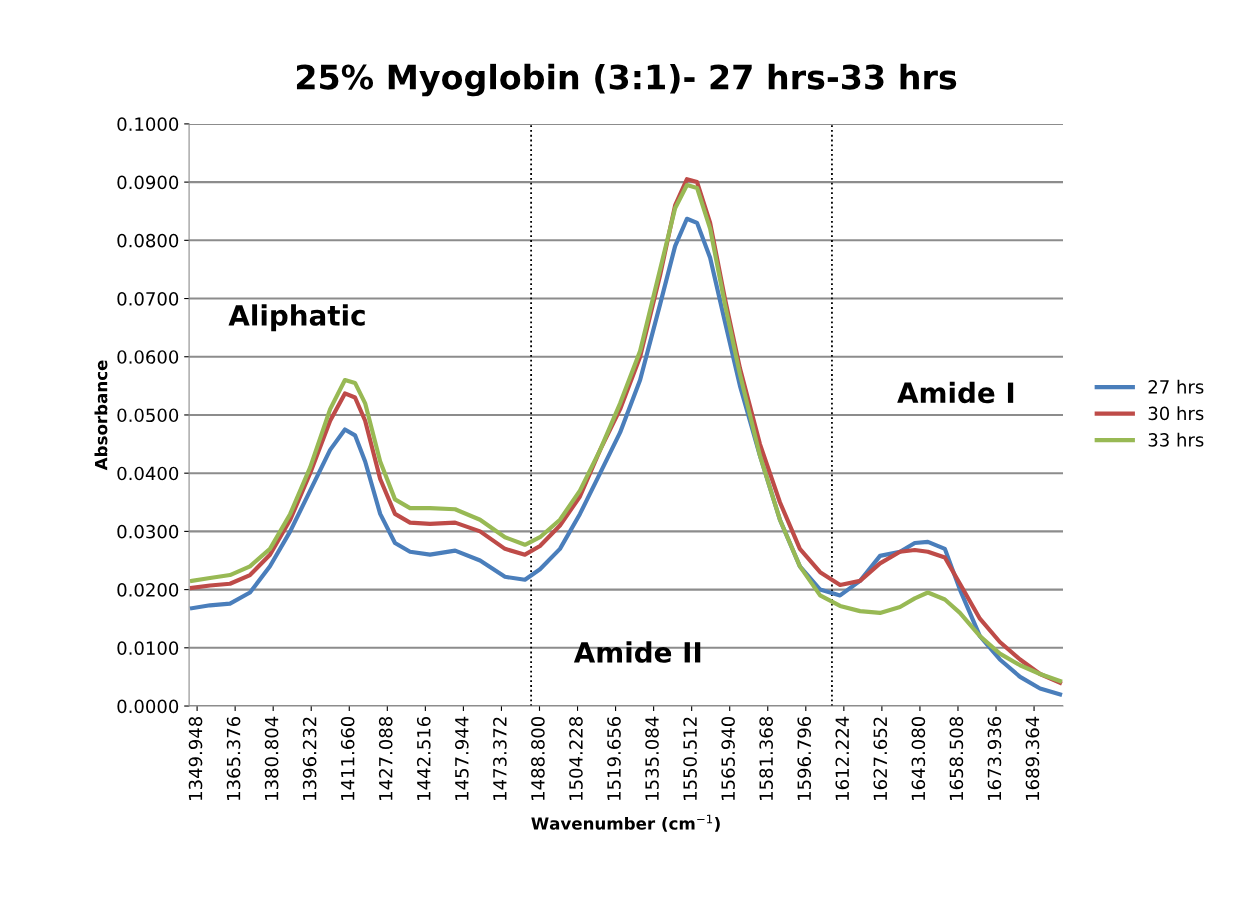  I want to click on y-tick-label: 0.0000, so click(148, 706).